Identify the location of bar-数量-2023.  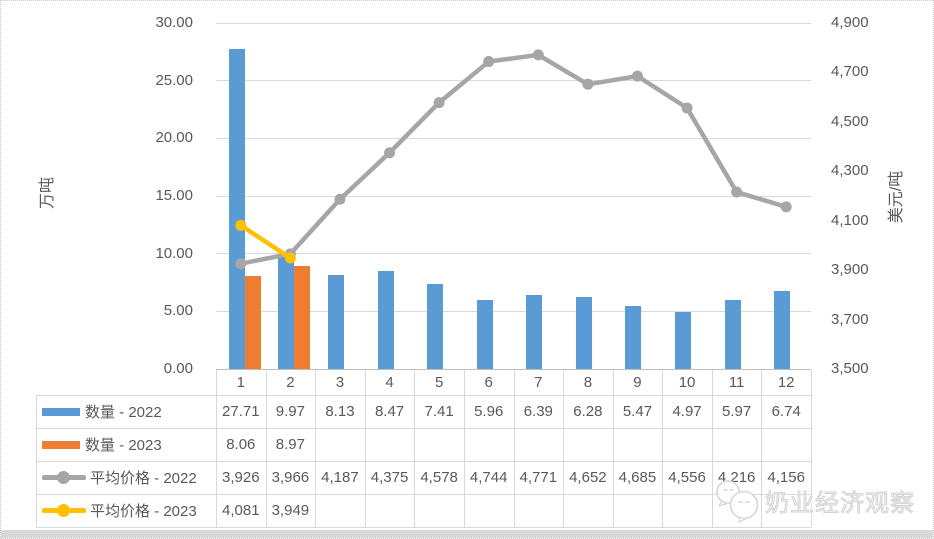
(302, 317).